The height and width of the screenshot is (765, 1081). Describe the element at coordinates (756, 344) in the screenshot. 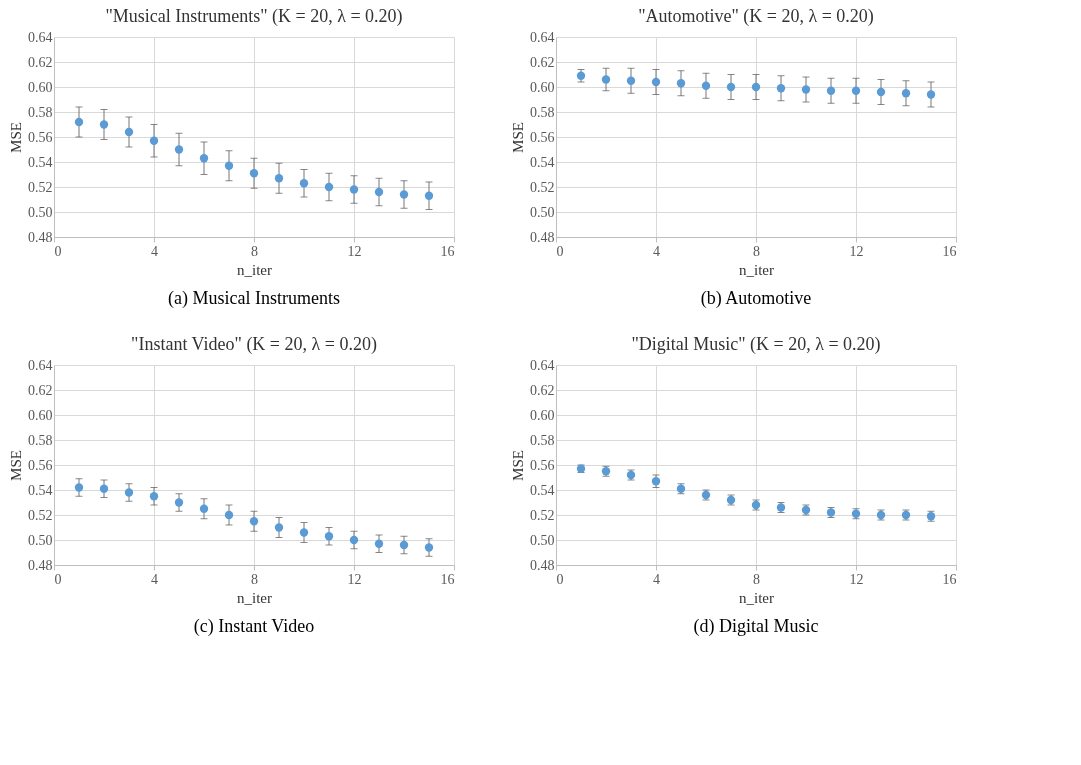

I see `chart-title: "Digital Music" (K = 20, λ = 0.20)` at that location.